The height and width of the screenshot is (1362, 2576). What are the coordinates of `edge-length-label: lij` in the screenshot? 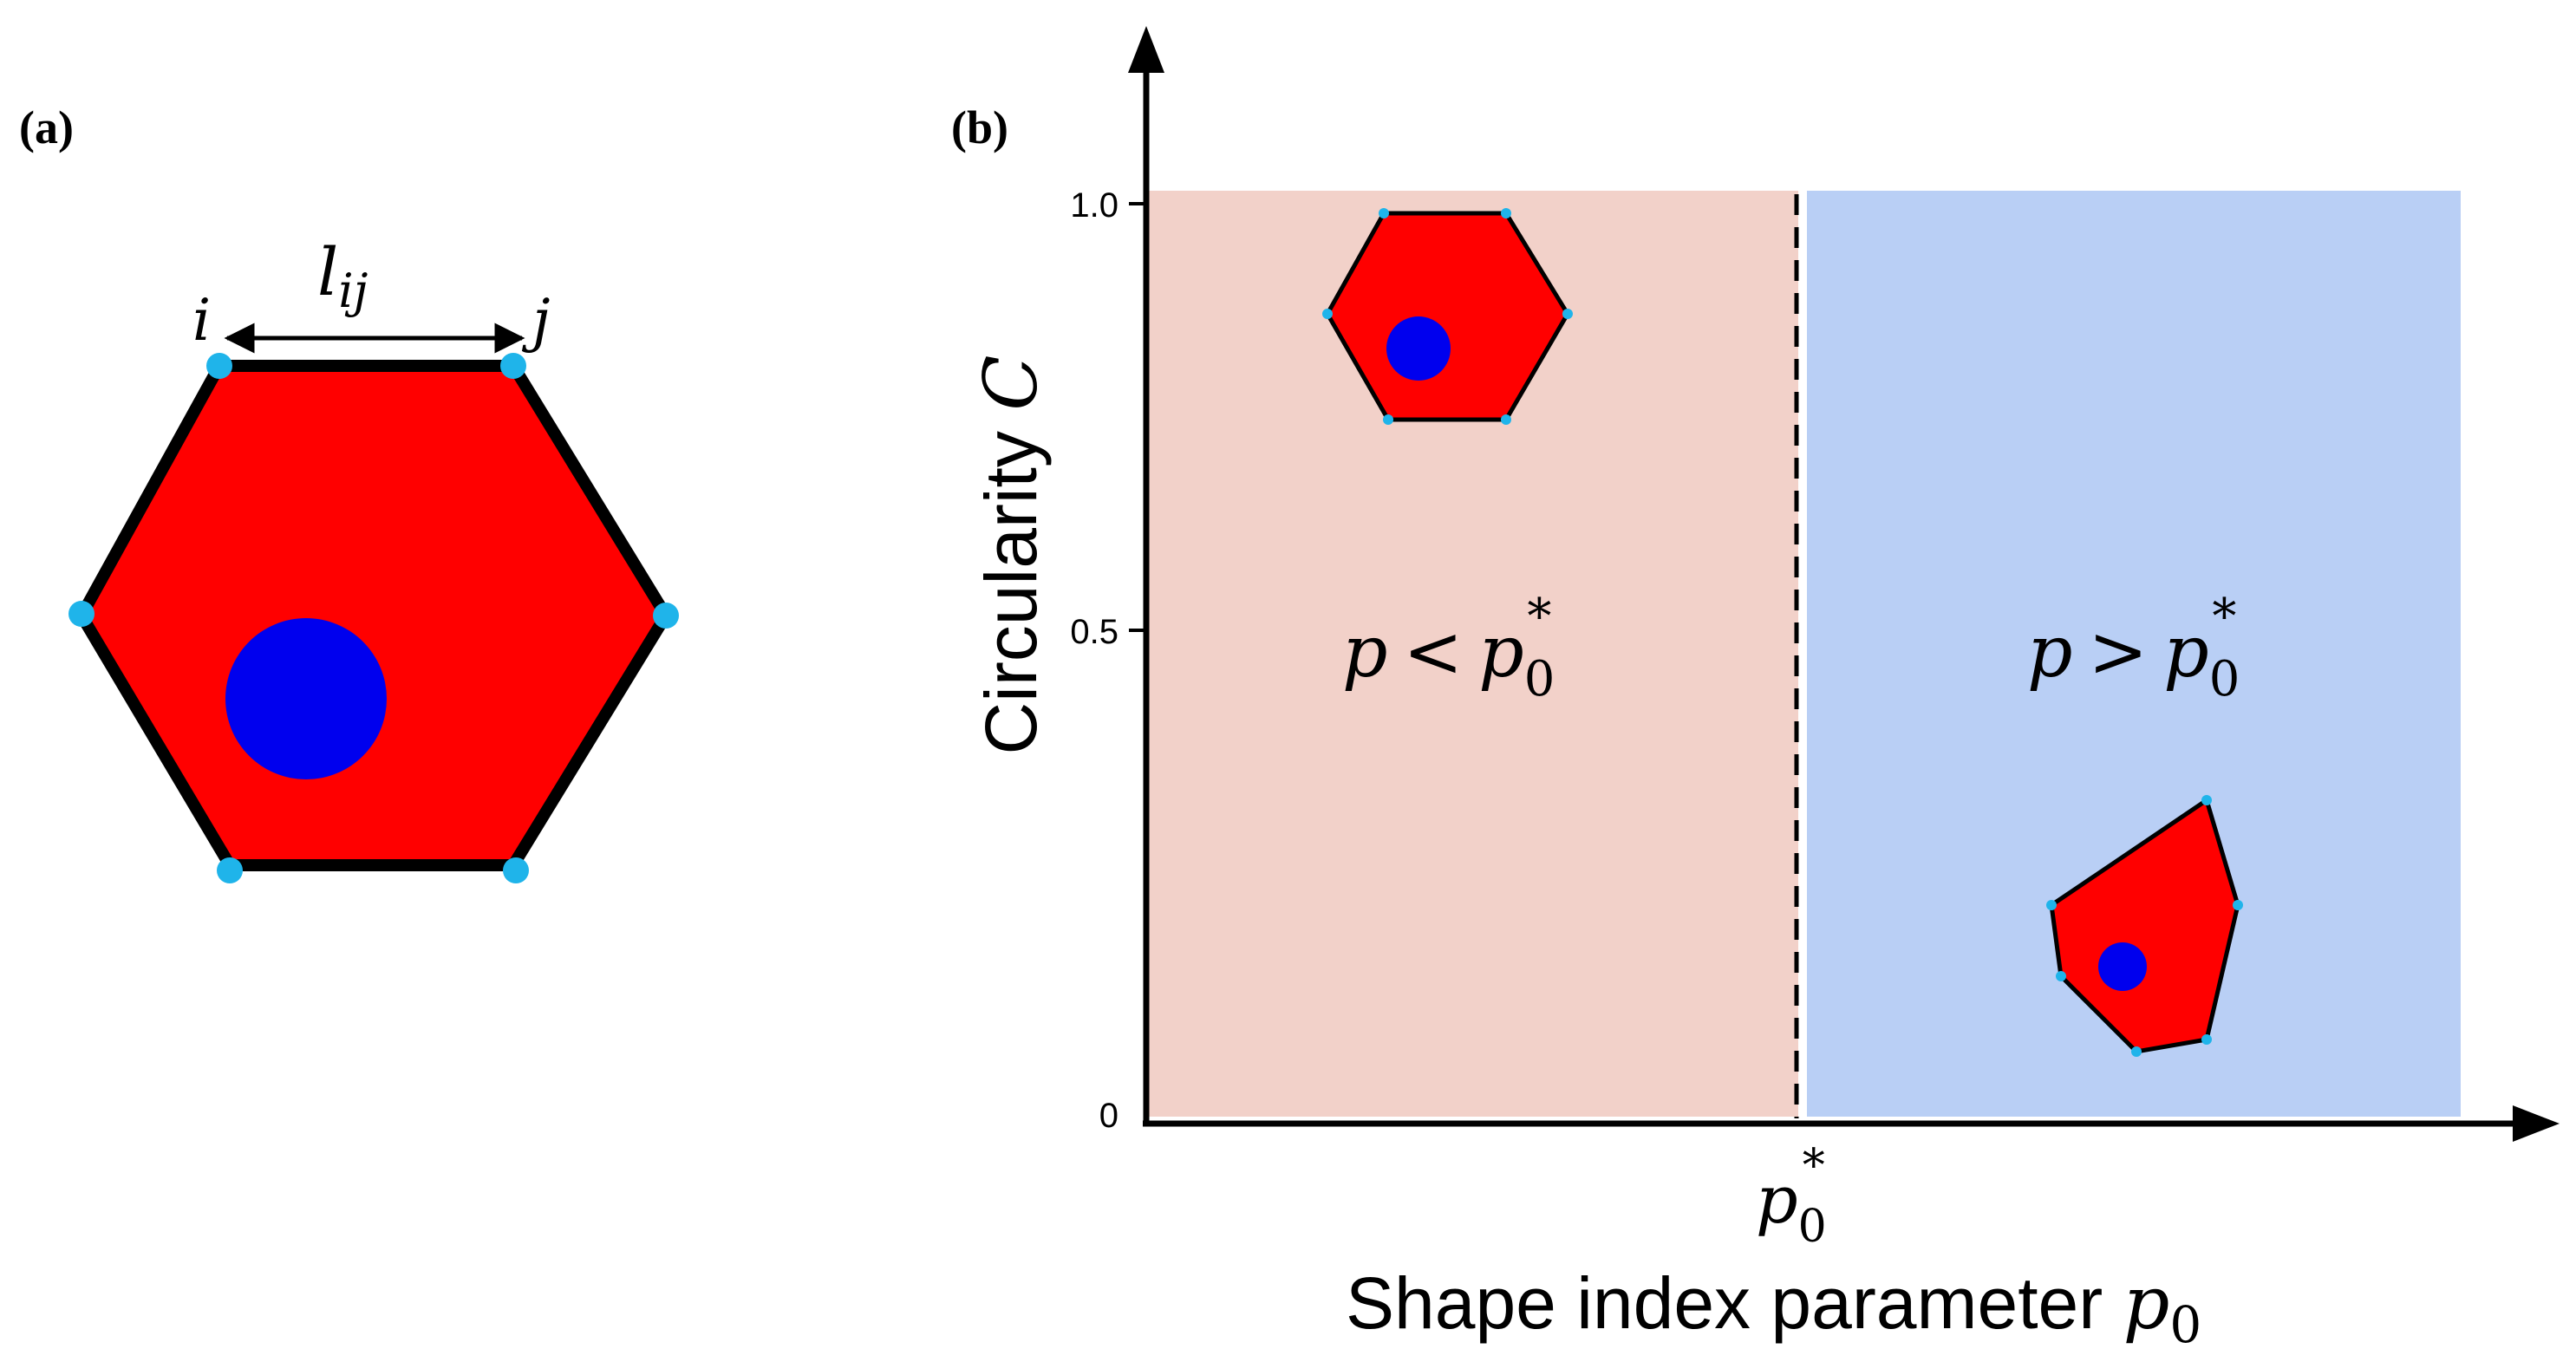 It's located at (342, 275).